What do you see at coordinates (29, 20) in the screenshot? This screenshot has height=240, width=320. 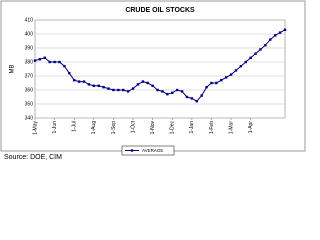 I see `y-tick-label: 410` at bounding box center [29, 20].